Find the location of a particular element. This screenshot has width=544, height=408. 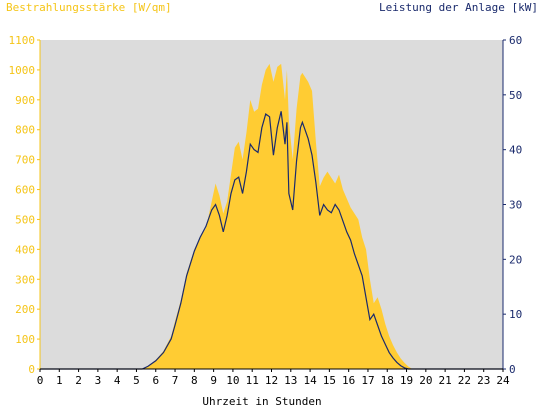

x-tick-label: 10 is located at coordinates (232, 380).